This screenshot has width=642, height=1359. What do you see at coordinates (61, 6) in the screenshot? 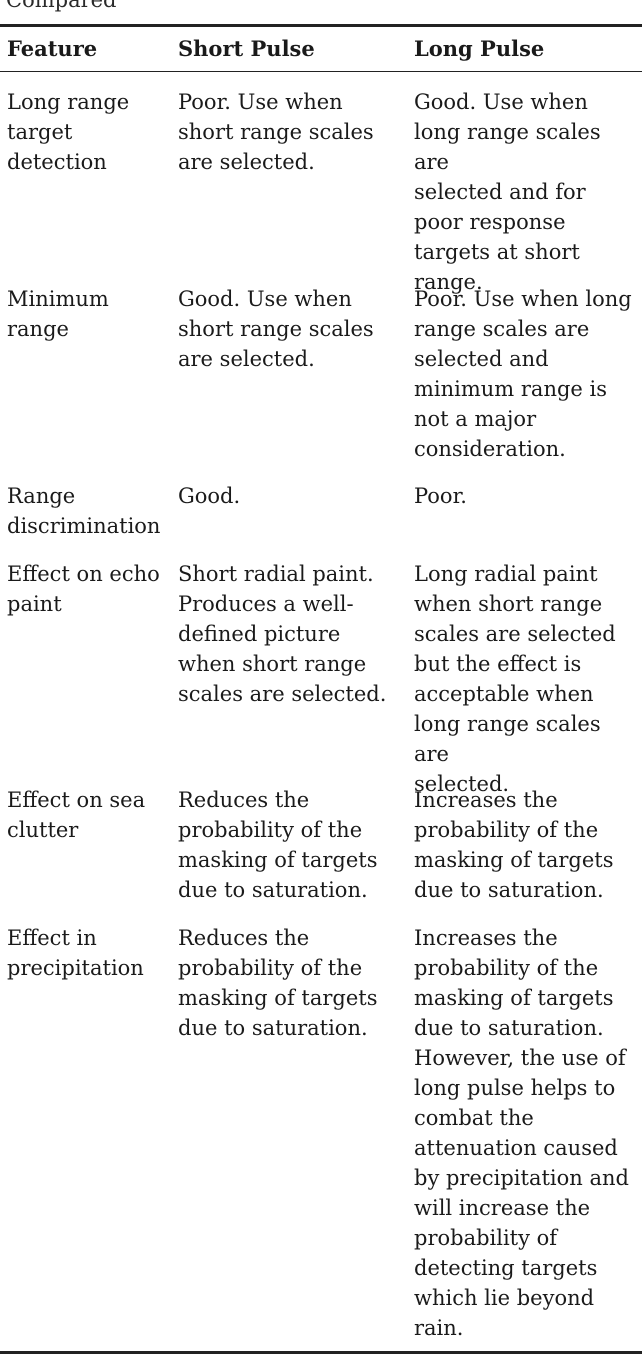
I see `table-caption-fragment: Compared` at bounding box center [61, 6].